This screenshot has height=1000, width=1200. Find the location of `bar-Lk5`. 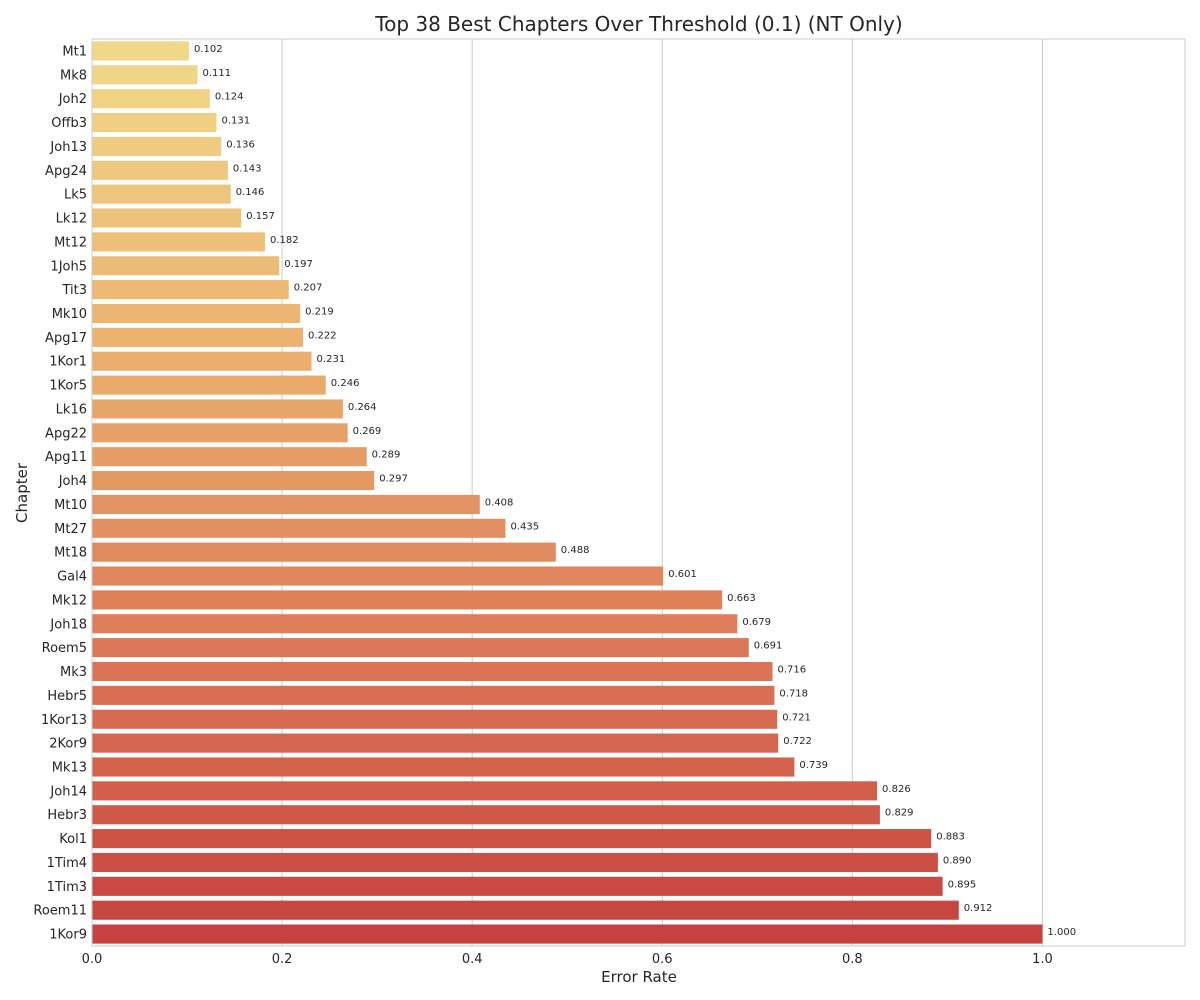

bar-Lk5 is located at coordinates (161, 194).